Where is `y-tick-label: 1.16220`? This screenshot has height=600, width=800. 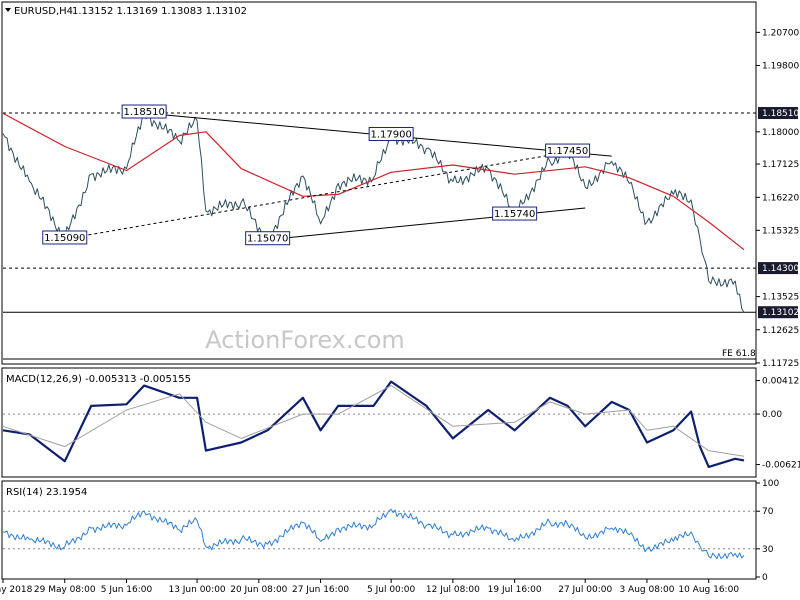
y-tick-label: 1.16220 is located at coordinates (780, 198).